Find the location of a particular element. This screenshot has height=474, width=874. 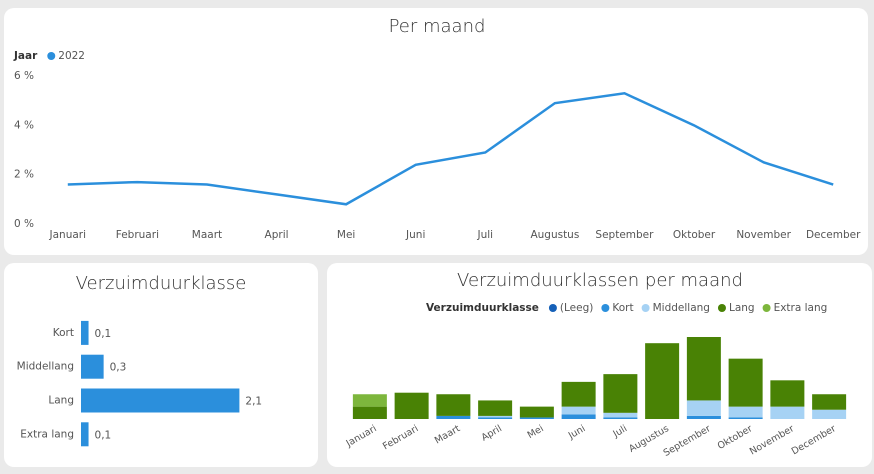

legend-label: Extra lang is located at coordinates (801, 308).